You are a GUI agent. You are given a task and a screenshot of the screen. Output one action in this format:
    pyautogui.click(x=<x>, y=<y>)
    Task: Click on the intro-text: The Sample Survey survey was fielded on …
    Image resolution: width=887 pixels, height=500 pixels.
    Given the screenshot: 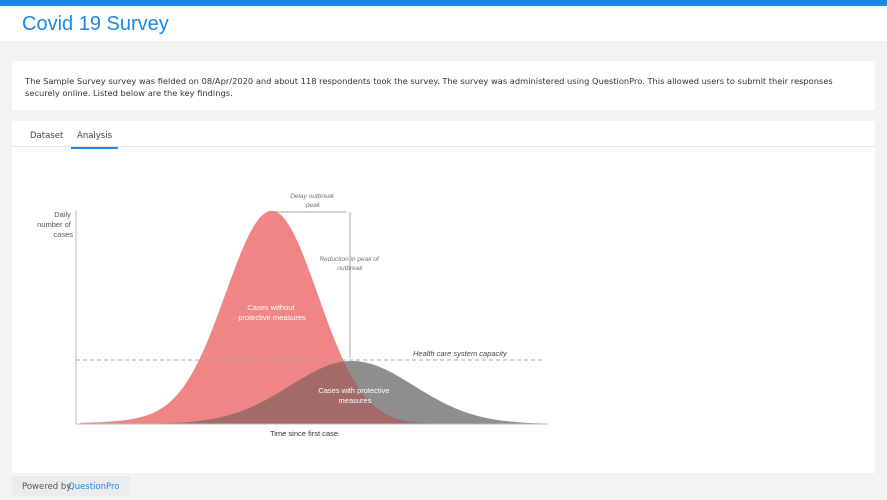 What is the action you would take?
    pyautogui.click(x=429, y=87)
    